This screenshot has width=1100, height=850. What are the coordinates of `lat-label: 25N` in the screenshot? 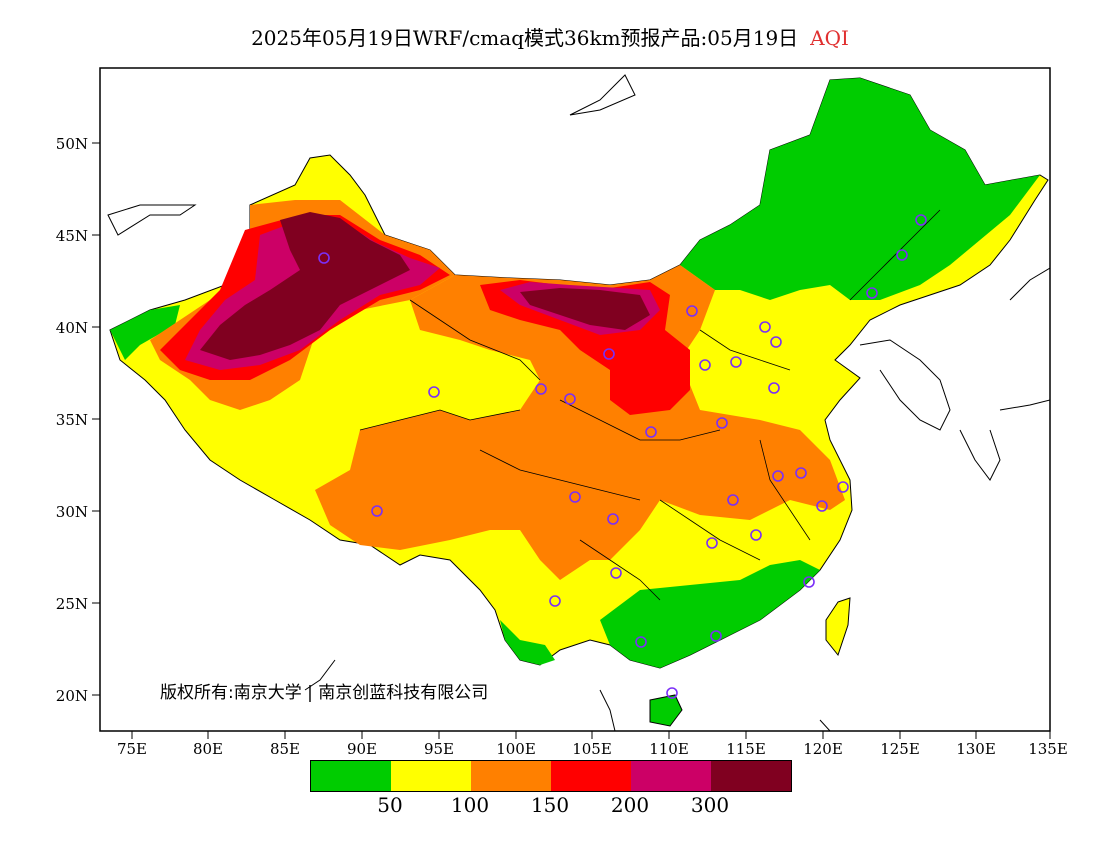 It's located at (72, 604).